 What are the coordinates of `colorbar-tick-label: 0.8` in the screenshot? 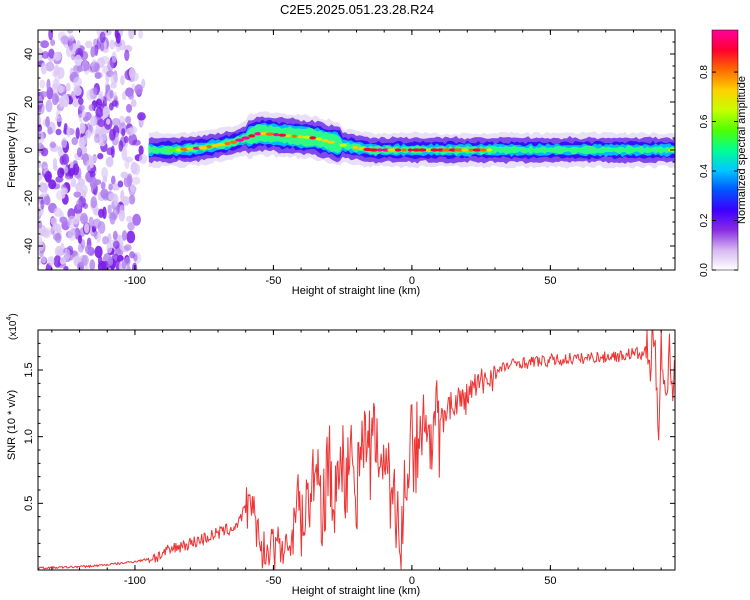 It's located at (704, 72).